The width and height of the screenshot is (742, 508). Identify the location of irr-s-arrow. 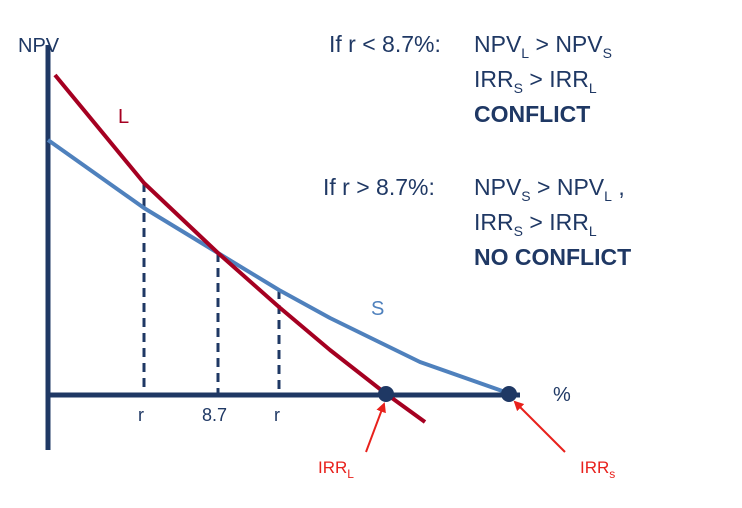
(539, 426).